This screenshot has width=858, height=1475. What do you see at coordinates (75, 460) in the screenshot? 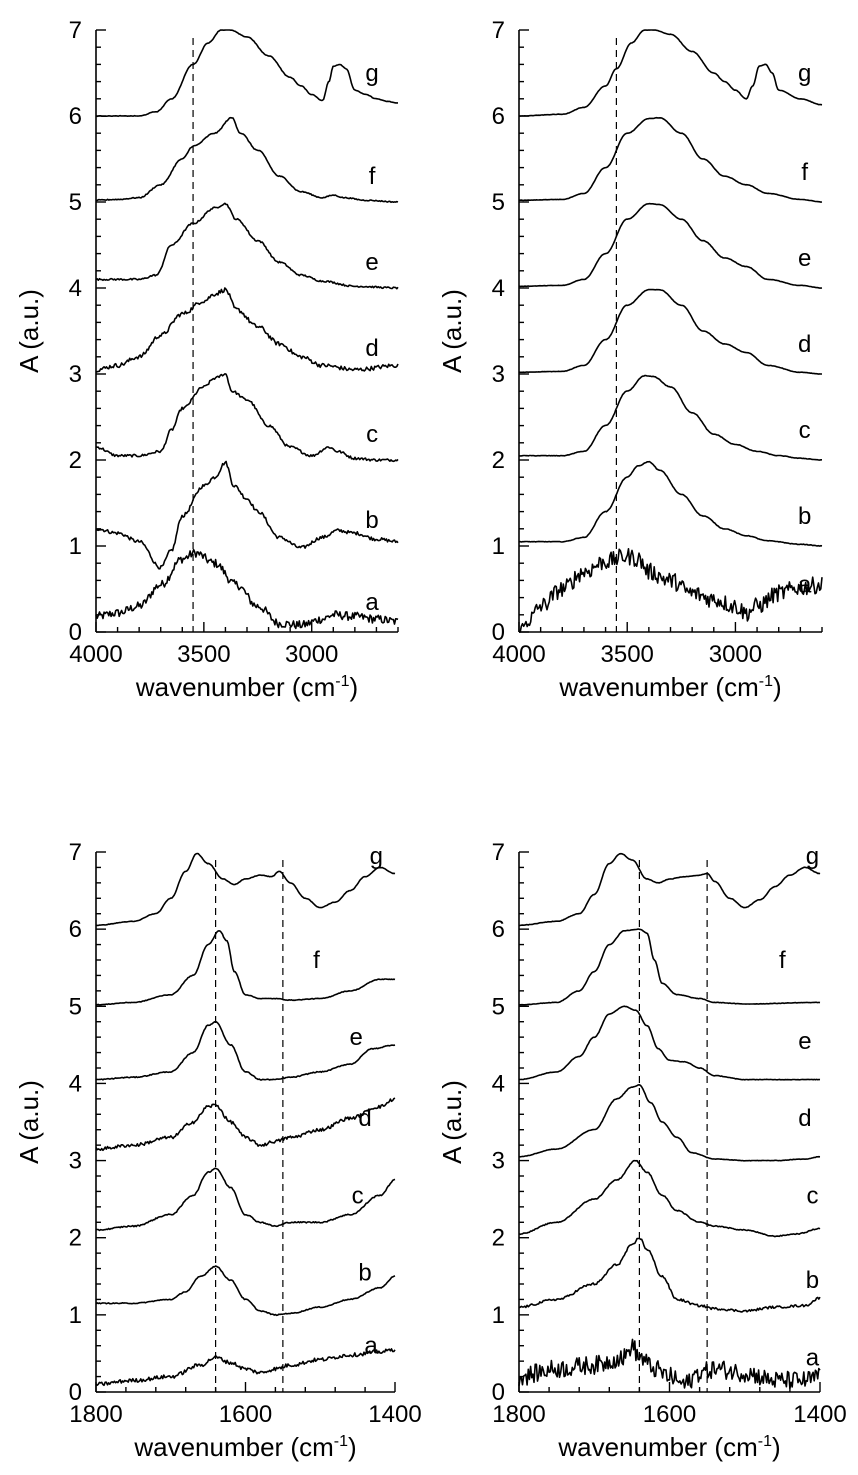
I see `y-tick-label: 2` at bounding box center [75, 460].